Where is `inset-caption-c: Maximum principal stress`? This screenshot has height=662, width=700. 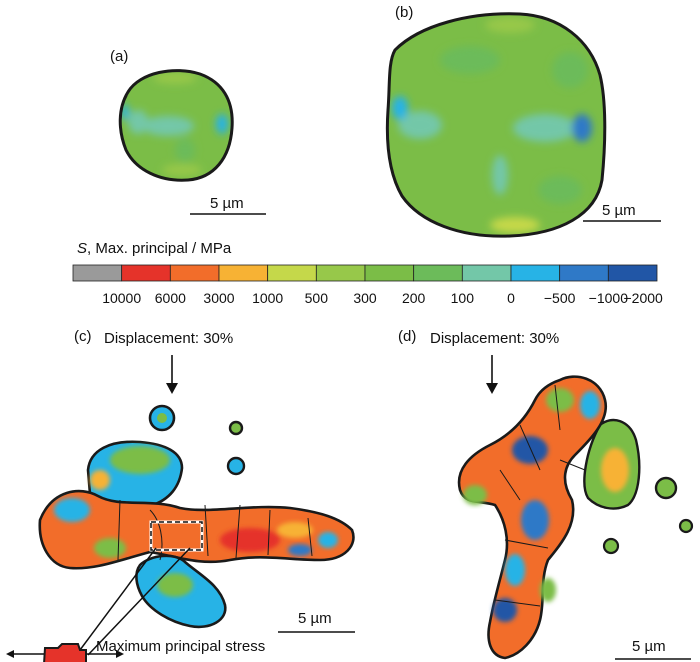
inset-caption-c: Maximum principal stress is located at coordinates (181, 646).